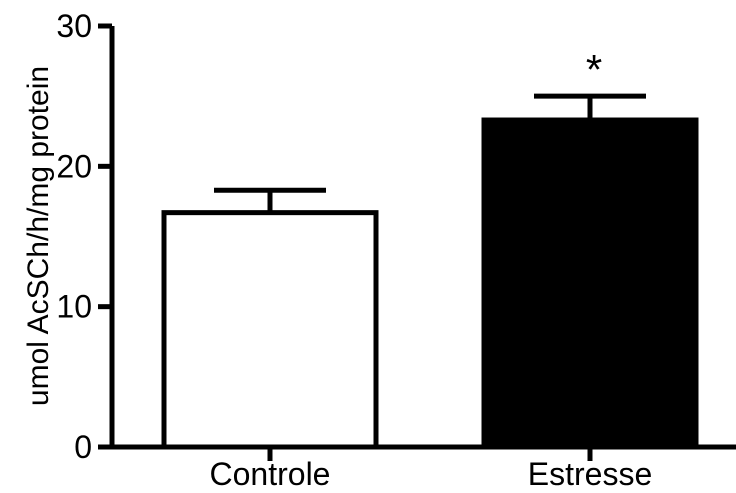 This screenshot has height=493, width=736. I want to click on x-tick-label: Controle, so click(270, 474).